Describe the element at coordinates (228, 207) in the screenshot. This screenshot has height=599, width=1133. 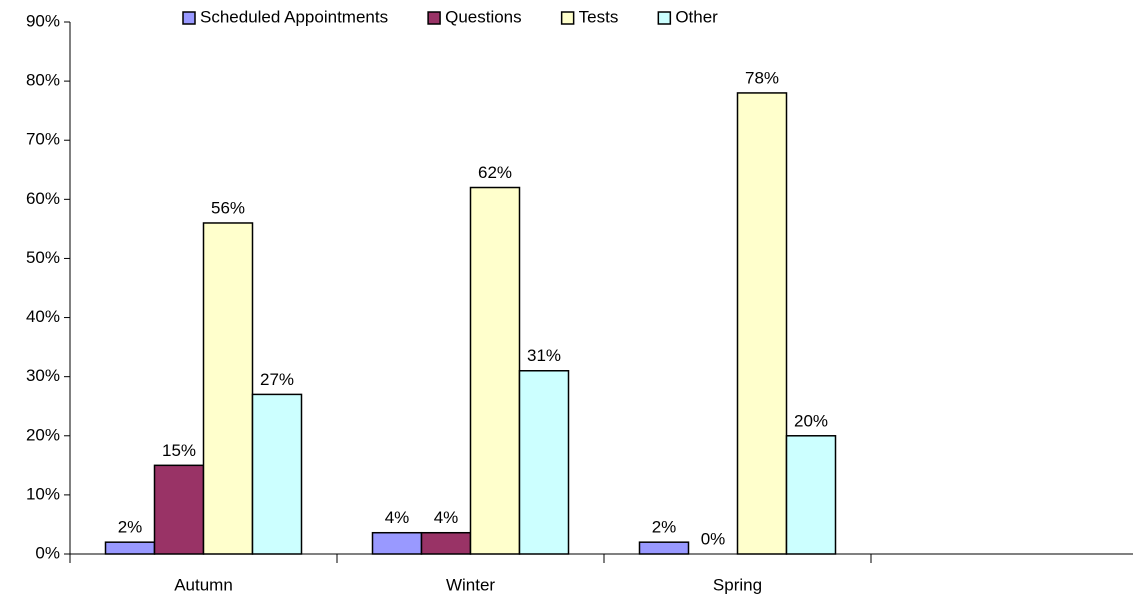
I see `data-label: 56%` at that location.